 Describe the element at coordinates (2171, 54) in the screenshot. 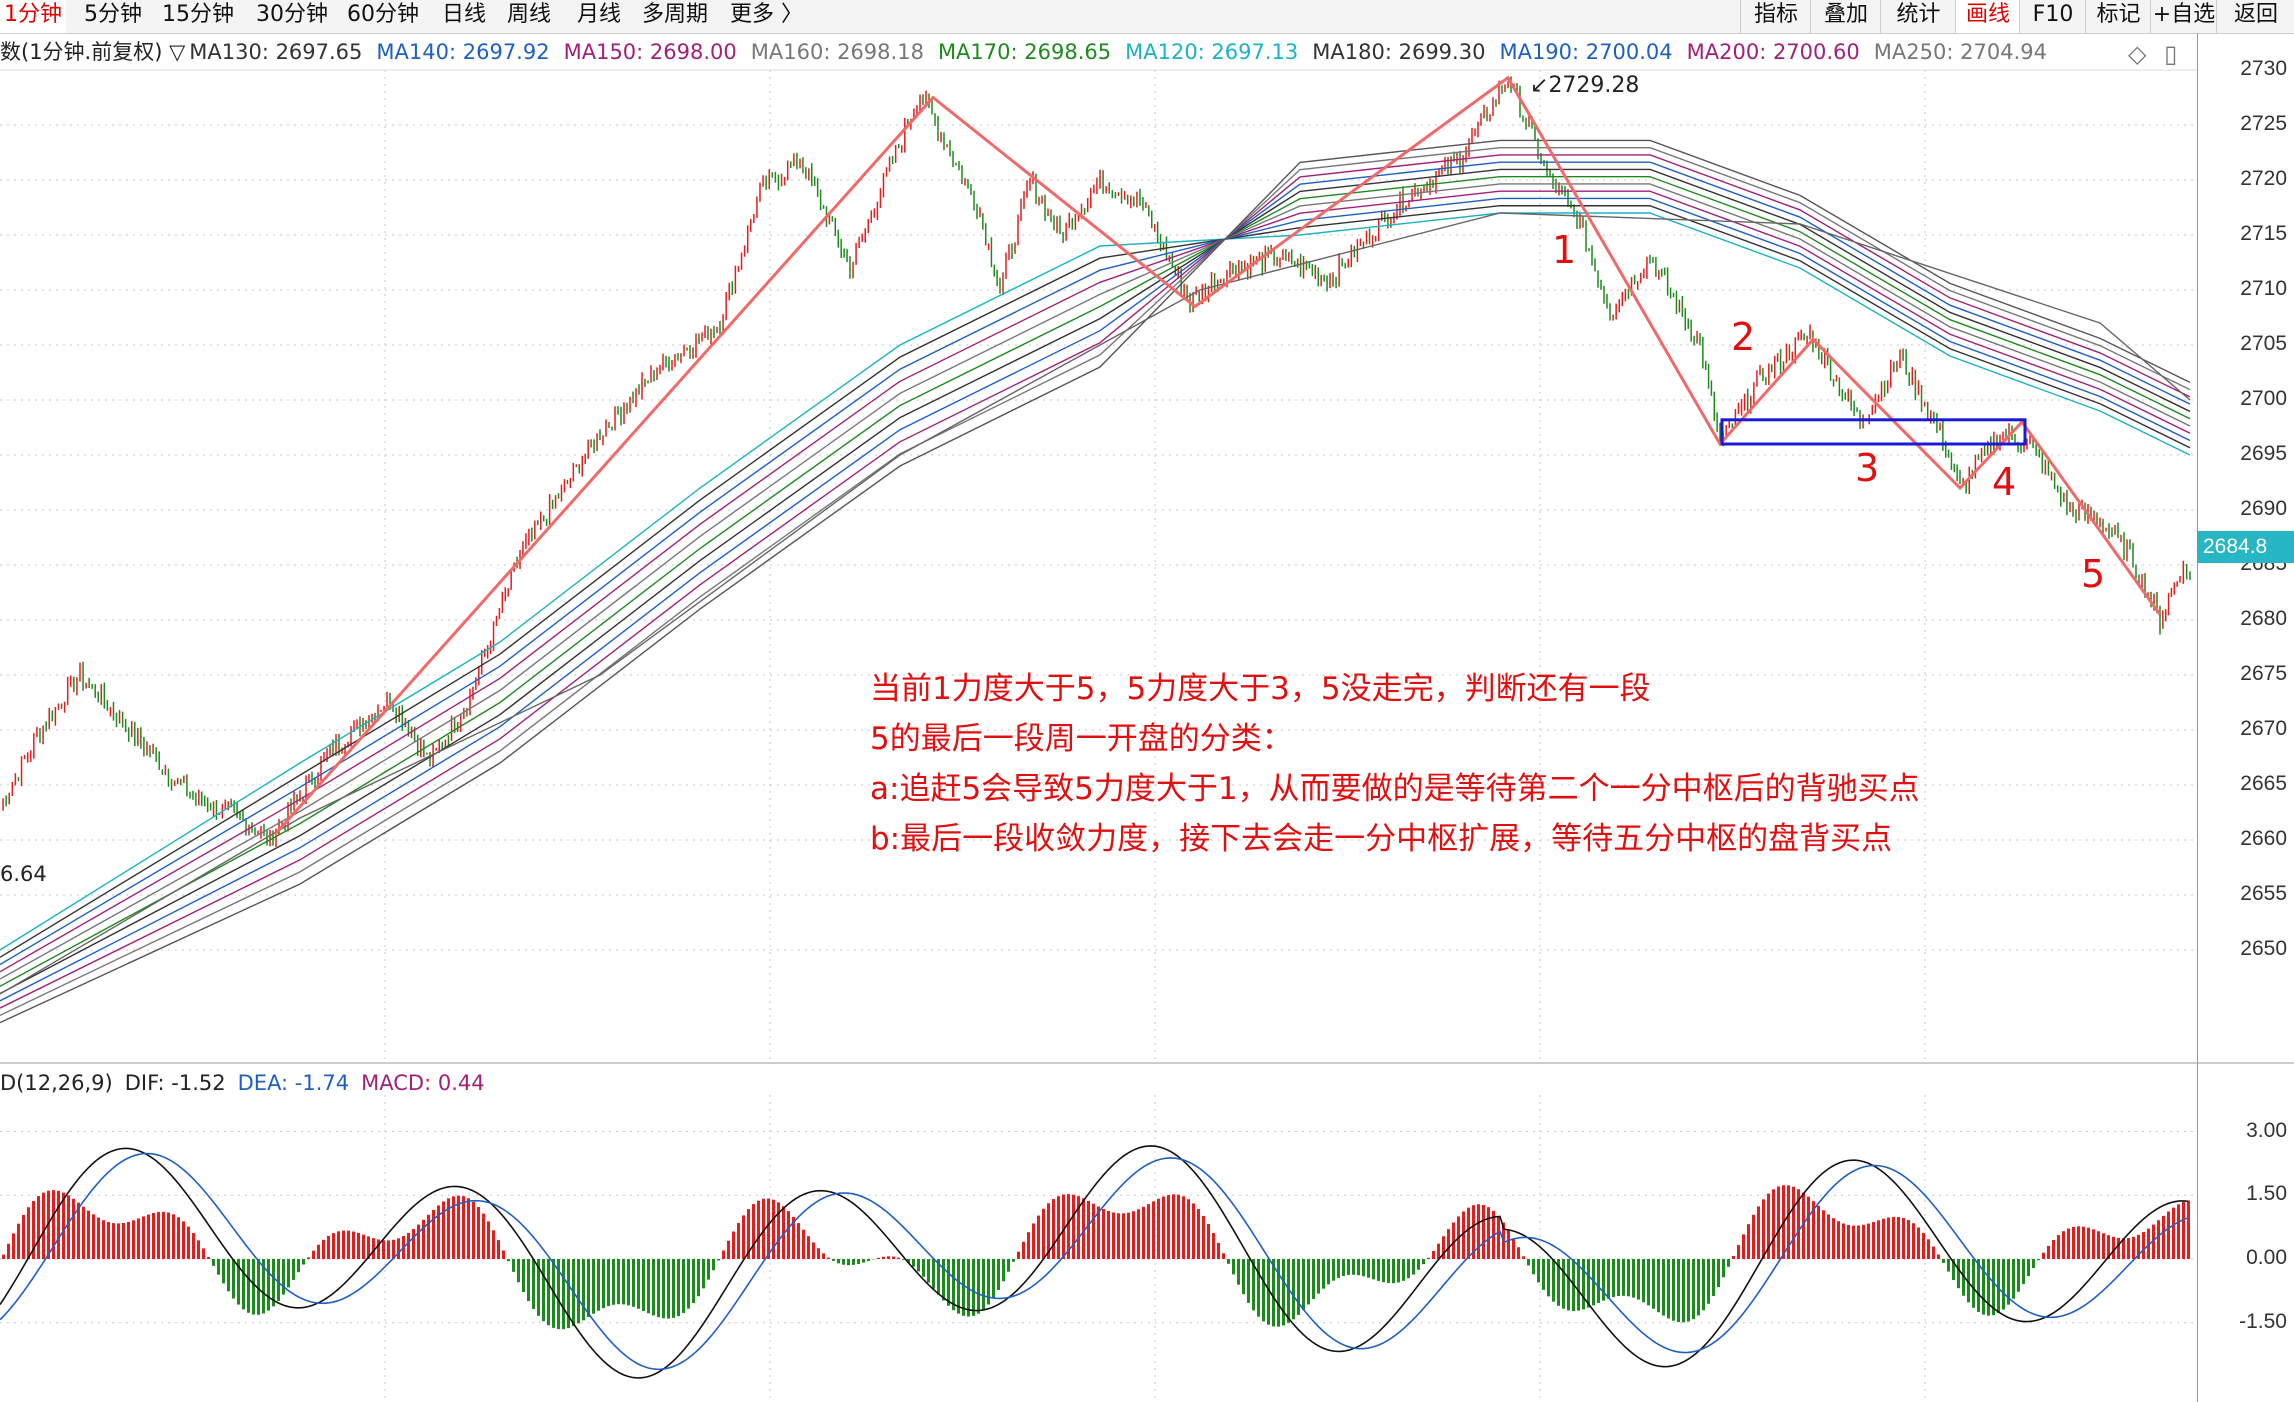

I see `window-icon: ▯` at that location.